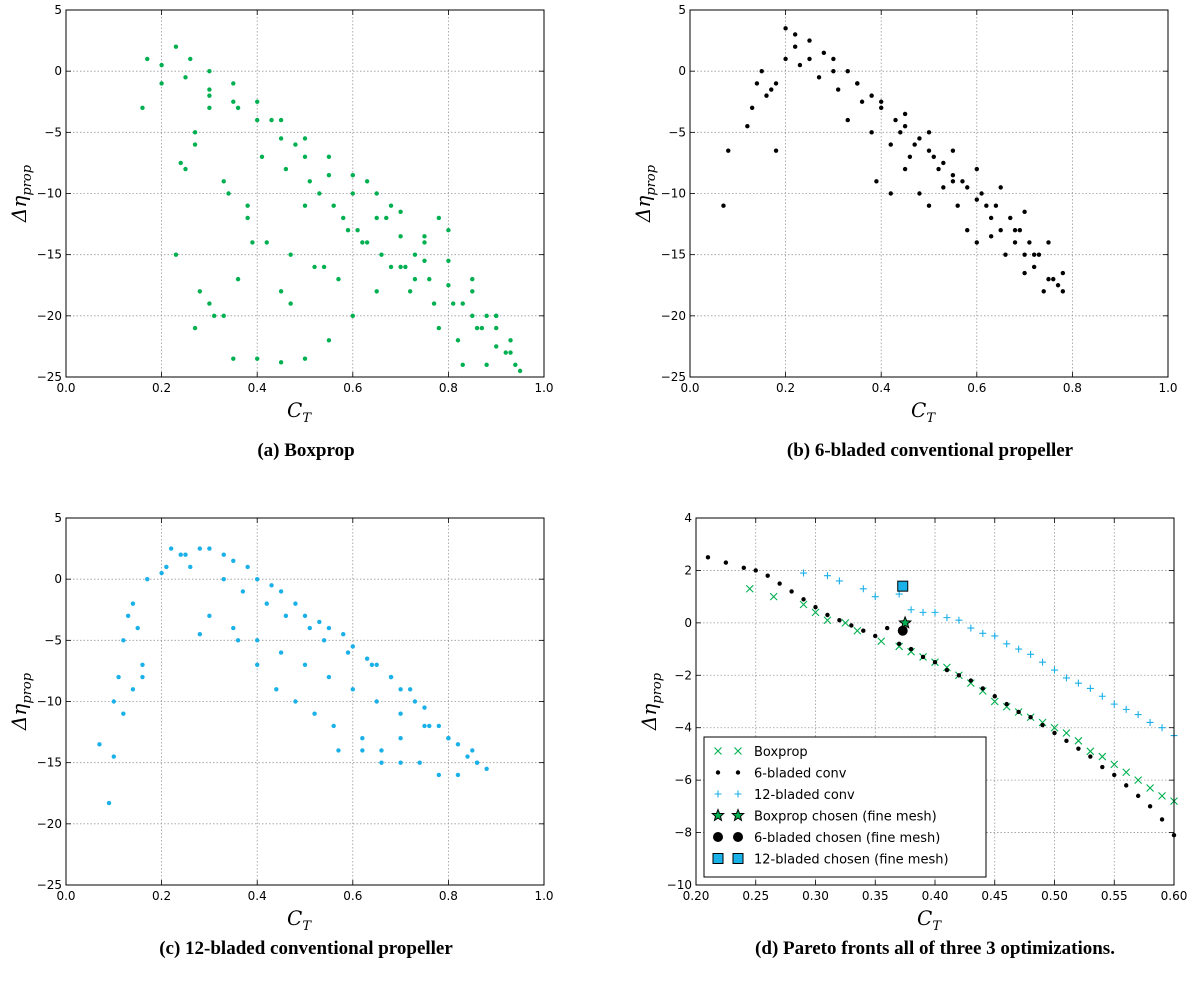  I want to click on y-tick-label: −25, so click(673, 377).